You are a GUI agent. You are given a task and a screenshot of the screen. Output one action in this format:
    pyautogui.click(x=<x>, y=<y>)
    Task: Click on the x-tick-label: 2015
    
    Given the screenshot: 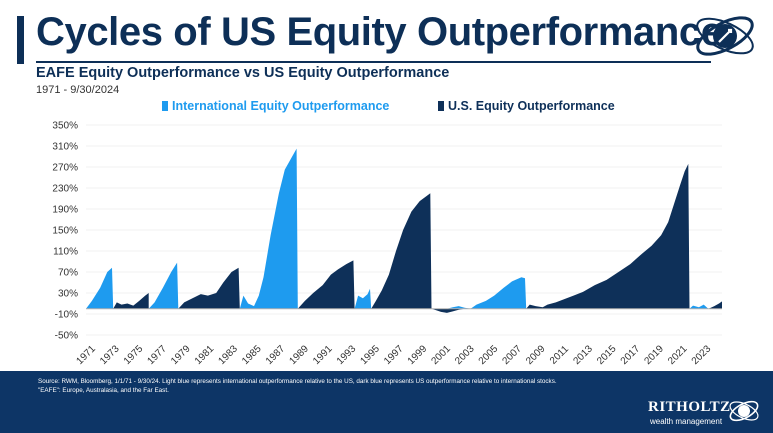 What is the action you would take?
    pyautogui.click(x=607, y=355)
    